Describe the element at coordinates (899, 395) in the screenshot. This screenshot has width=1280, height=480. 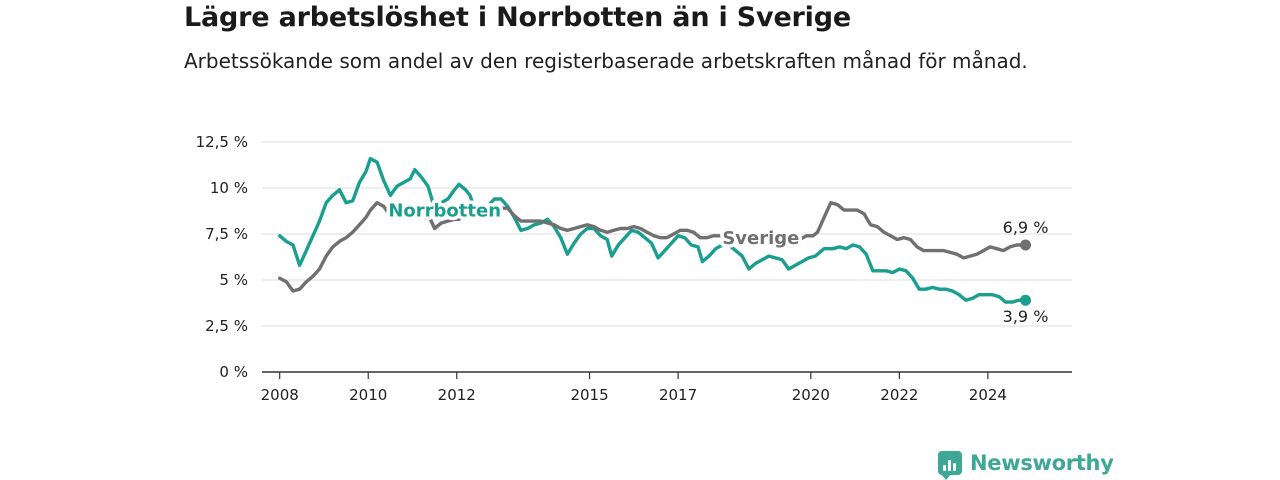
I see `x-tick-label: 2022` at that location.